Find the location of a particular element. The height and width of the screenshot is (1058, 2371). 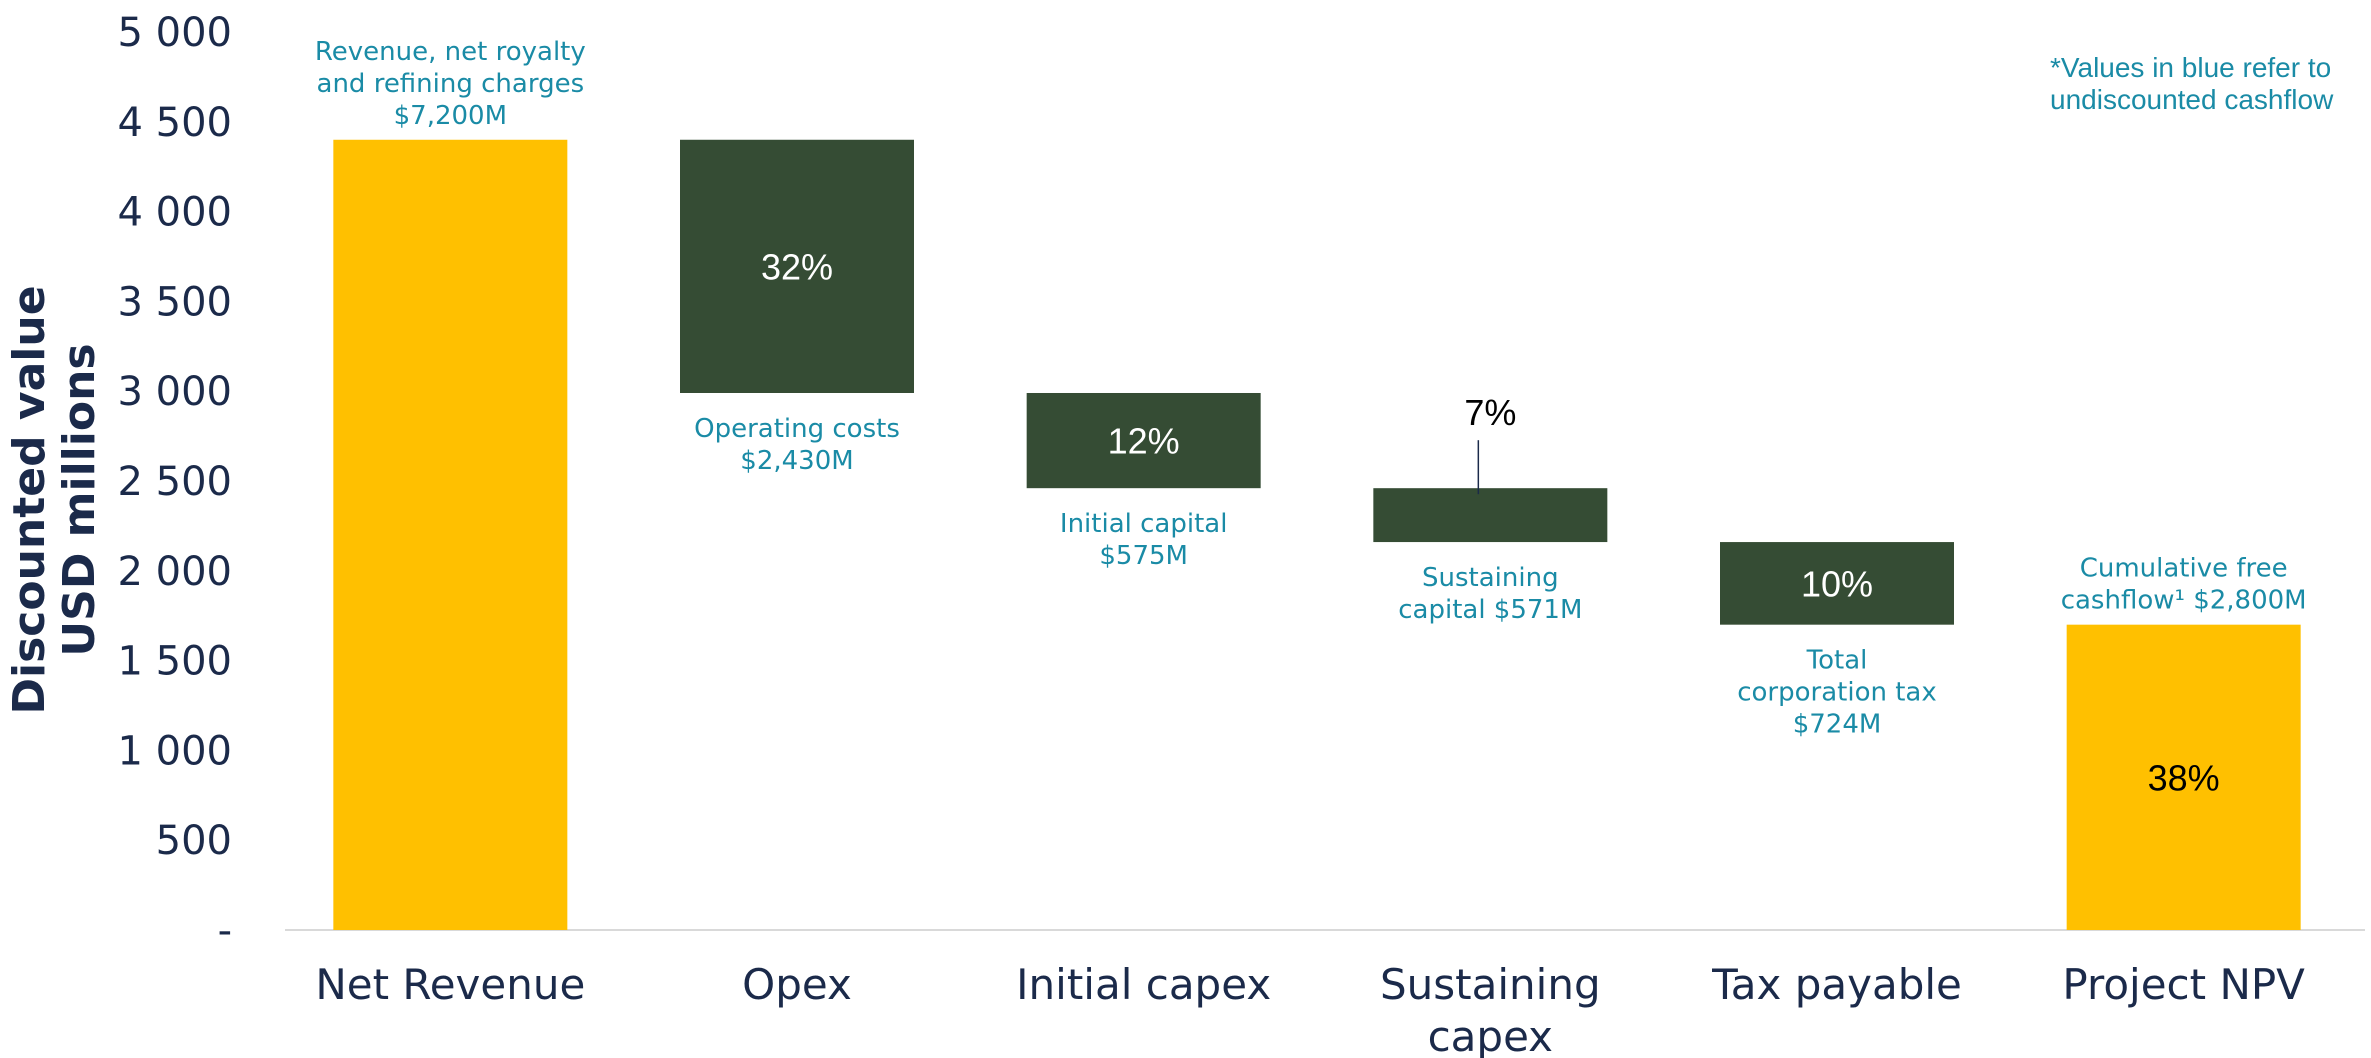

x-category-label: capex is located at coordinates (1490, 1035).